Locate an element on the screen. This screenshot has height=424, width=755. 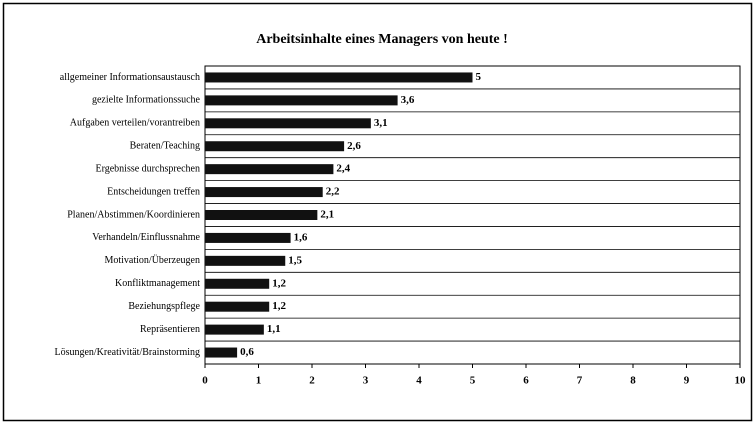
value-label: 2,1 is located at coordinates (327, 215).